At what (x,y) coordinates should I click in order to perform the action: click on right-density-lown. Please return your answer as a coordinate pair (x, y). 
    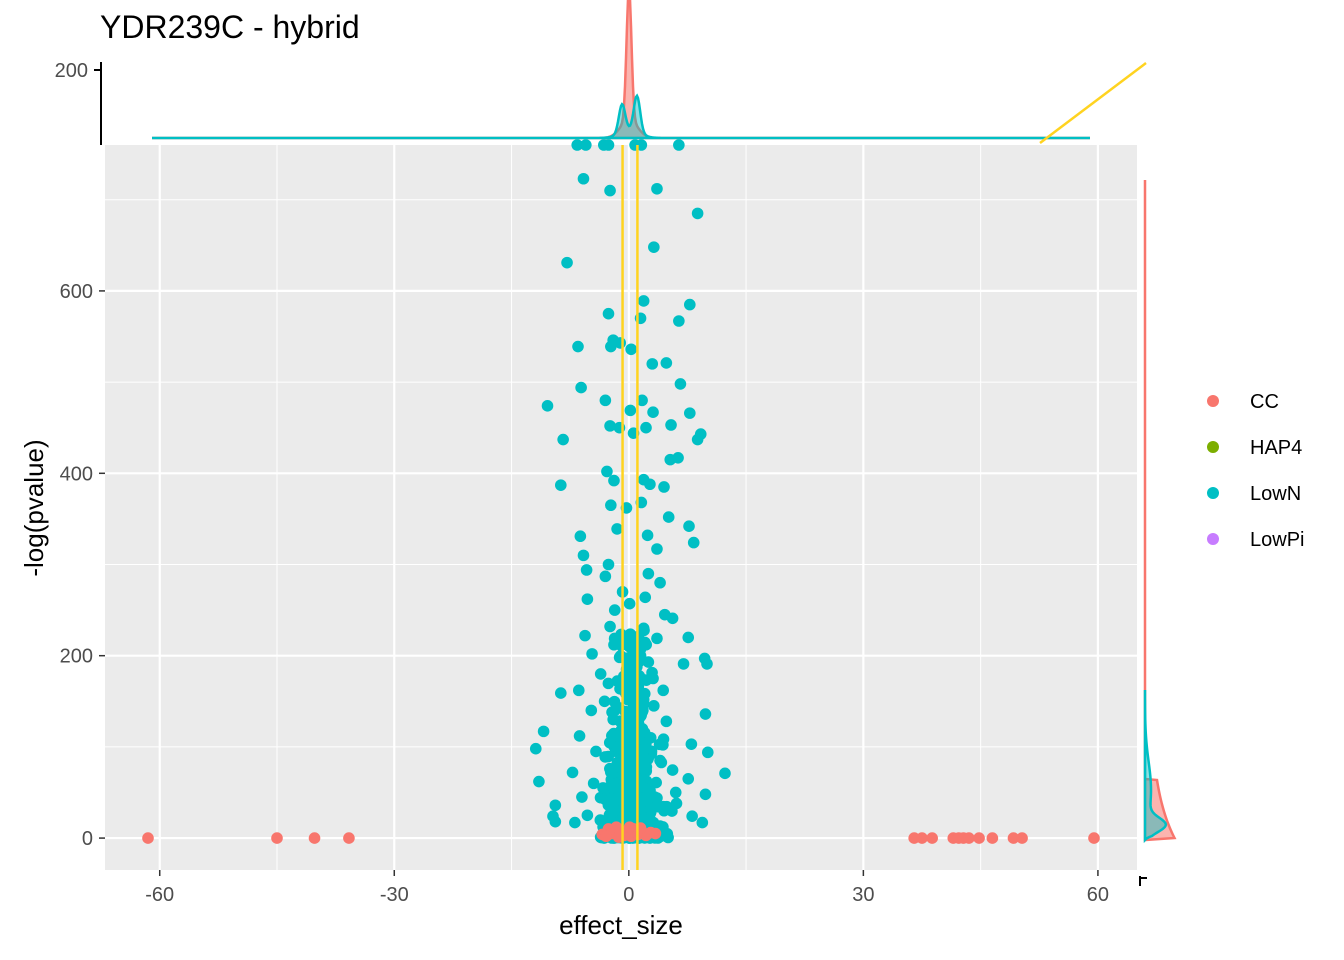
    Looking at the image, I should click on (1155, 767).